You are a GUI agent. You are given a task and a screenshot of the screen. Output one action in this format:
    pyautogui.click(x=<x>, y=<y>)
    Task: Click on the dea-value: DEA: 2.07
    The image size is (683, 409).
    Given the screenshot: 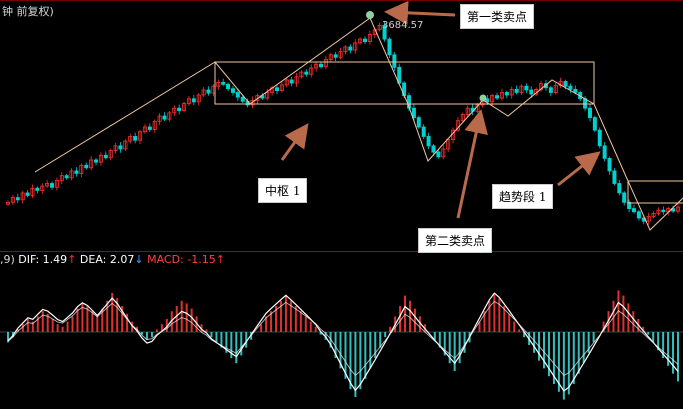 What is the action you would take?
    pyautogui.click(x=107, y=259)
    